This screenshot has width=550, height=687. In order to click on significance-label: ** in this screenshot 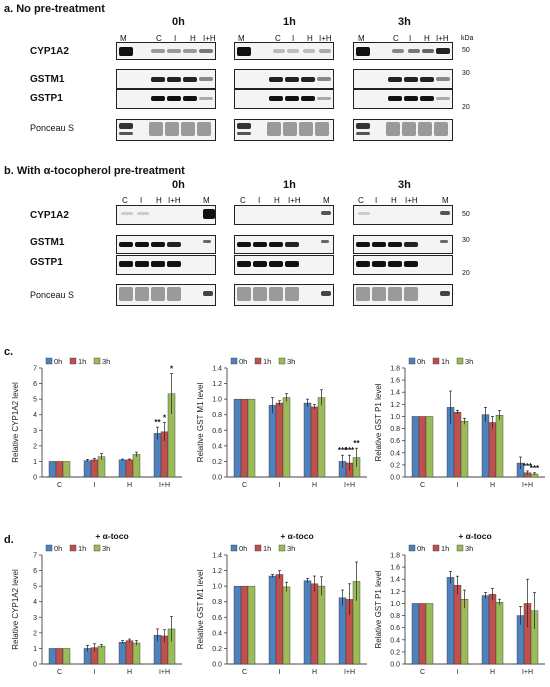, I will do `click(356, 443)`.